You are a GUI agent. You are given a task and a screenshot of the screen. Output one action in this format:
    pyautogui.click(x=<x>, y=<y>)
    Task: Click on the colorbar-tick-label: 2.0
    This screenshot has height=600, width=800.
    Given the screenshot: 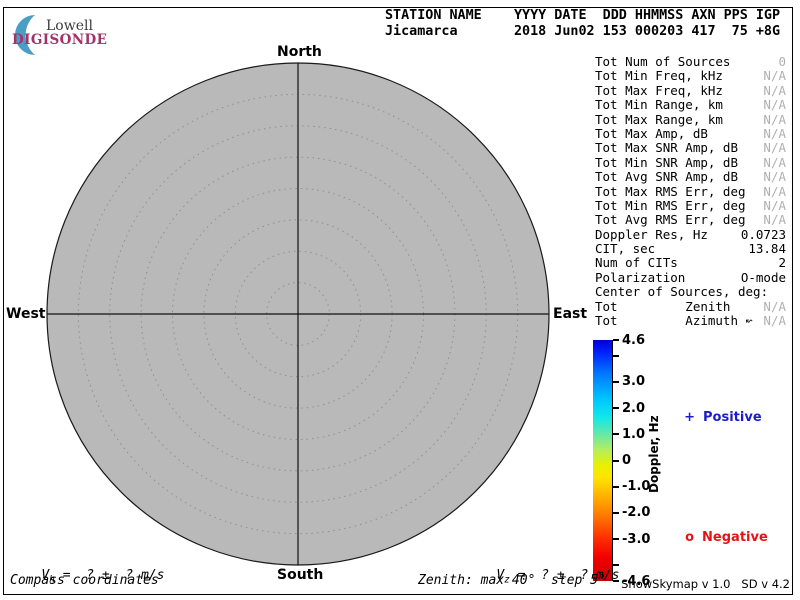 What is the action you would take?
    pyautogui.click(x=634, y=408)
    